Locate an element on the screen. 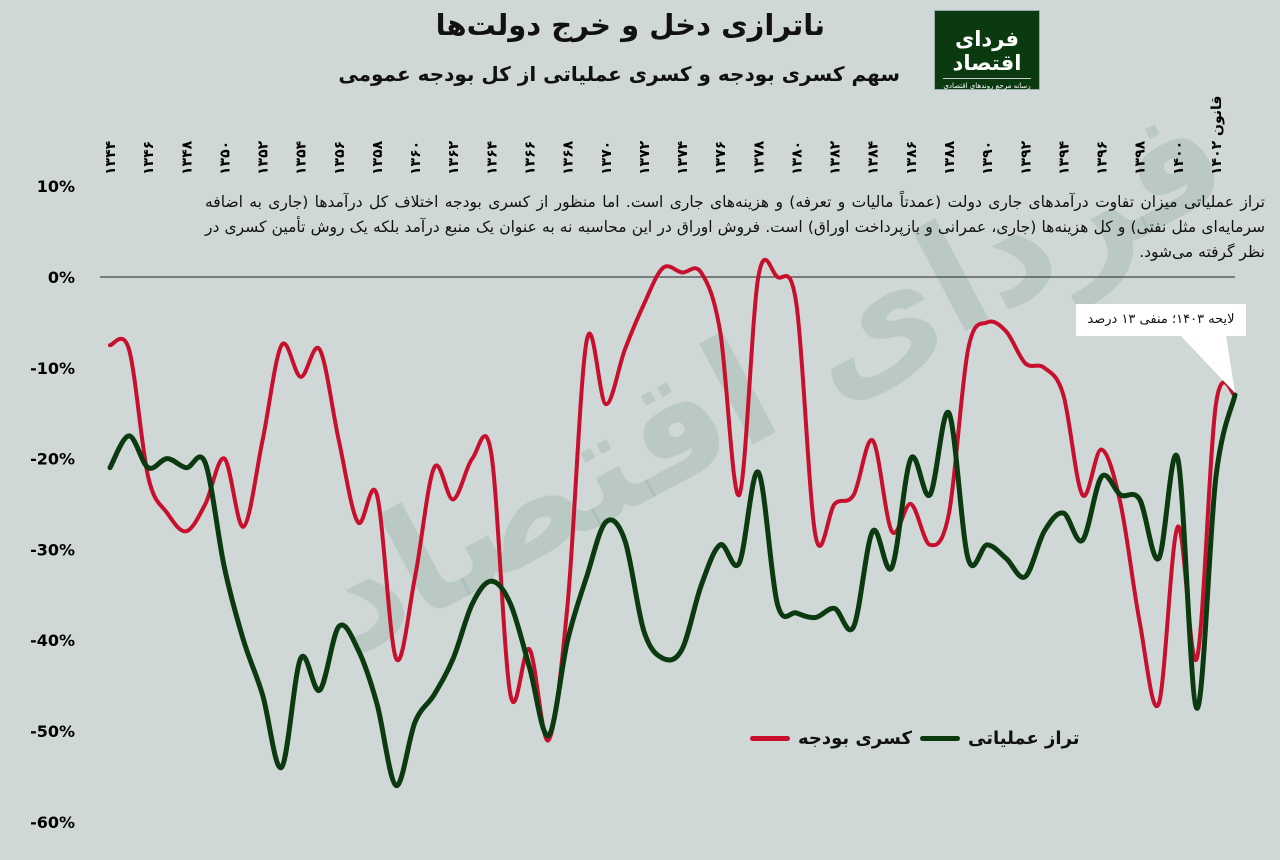 The image size is (1280, 860). x-tick-label: ۱۳۴۴ is located at coordinates (111, 157).